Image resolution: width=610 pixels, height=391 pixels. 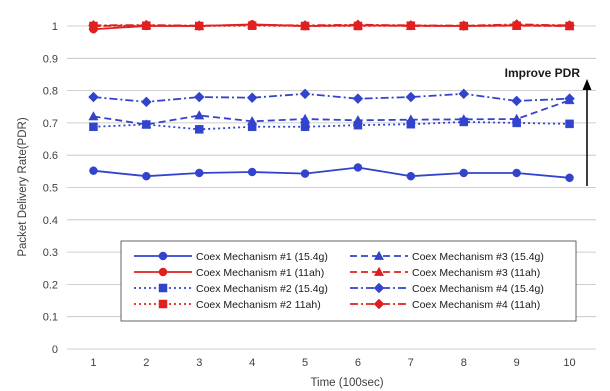 What do you see at coordinates (305, 363) in the screenshot?
I see `x-tick-label: 5` at bounding box center [305, 363].